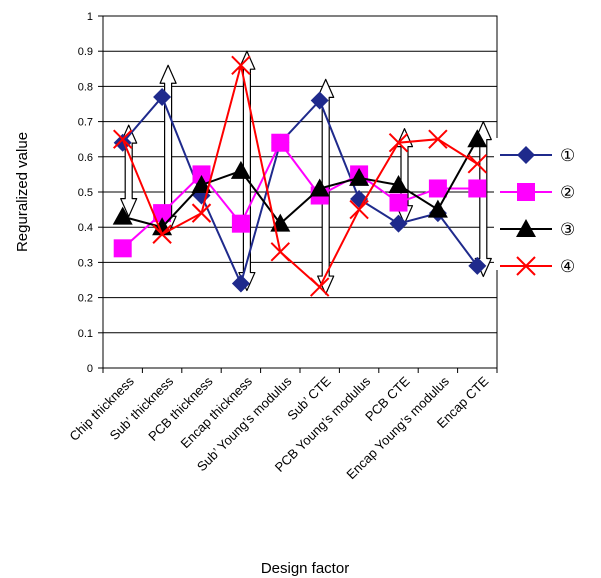 This screenshot has width=601, height=578. What do you see at coordinates (216, 412) in the screenshot?
I see `x-category-label: Encap thickness` at bounding box center [216, 412].